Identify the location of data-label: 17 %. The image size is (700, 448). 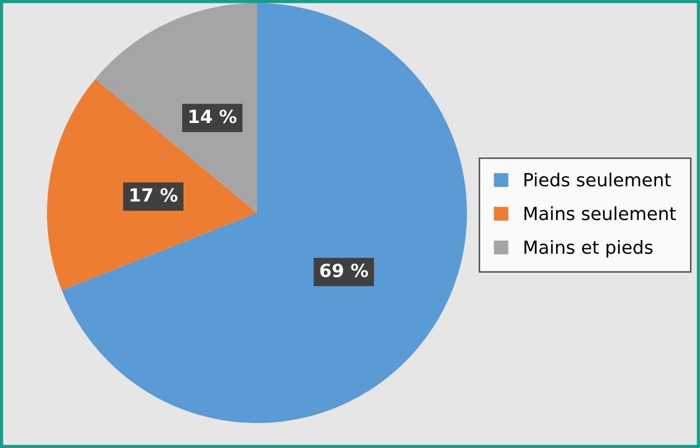
(154, 195).